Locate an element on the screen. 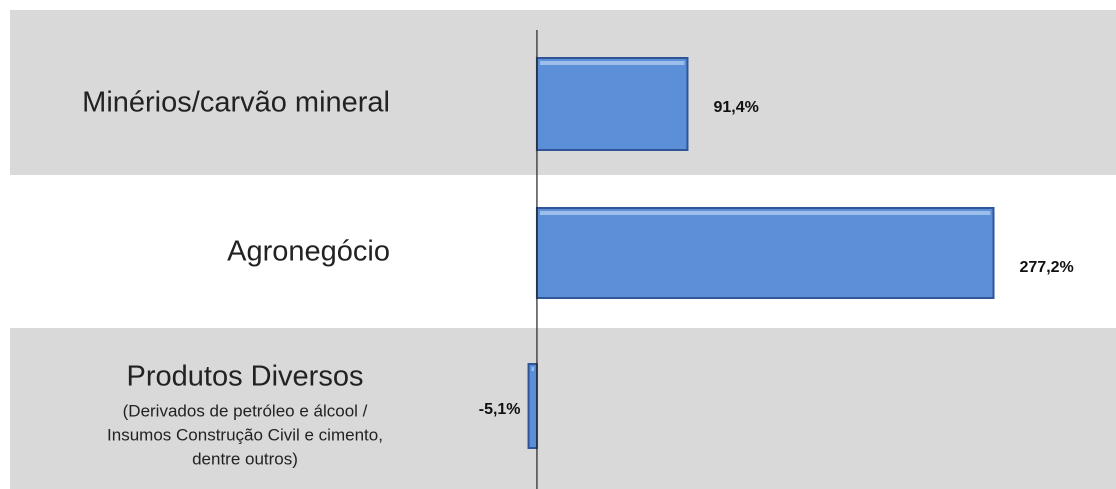 This screenshot has width=1116, height=489. value-label: 277,2% is located at coordinates (1047, 267).